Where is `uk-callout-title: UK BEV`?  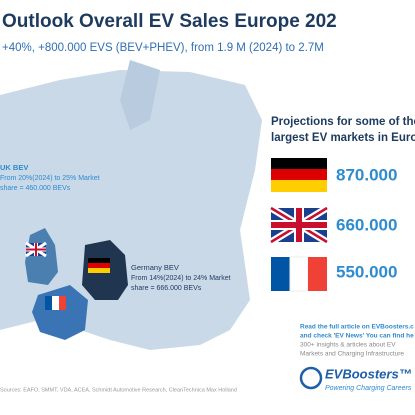
uk-callout-title: UK BEV is located at coordinates (14, 167).